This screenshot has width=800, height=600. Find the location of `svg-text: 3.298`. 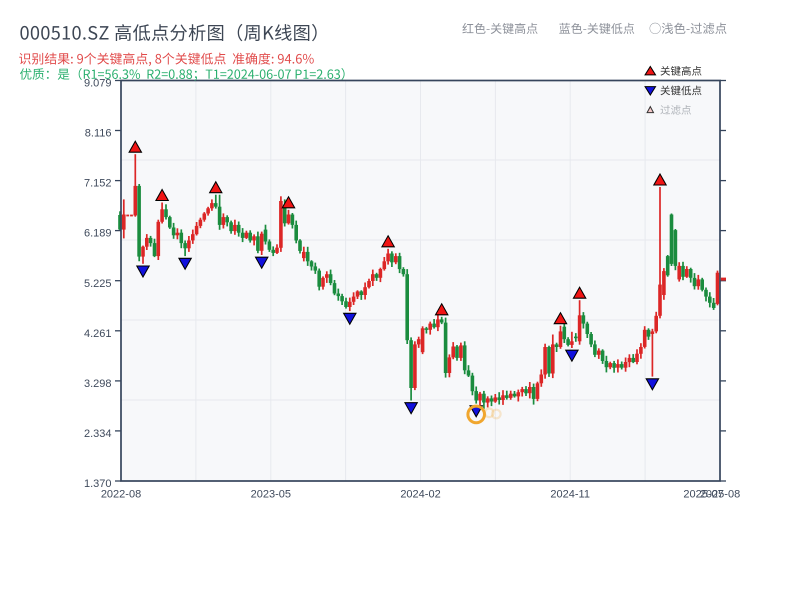

svg-text: 3.298 is located at coordinates (98, 384).